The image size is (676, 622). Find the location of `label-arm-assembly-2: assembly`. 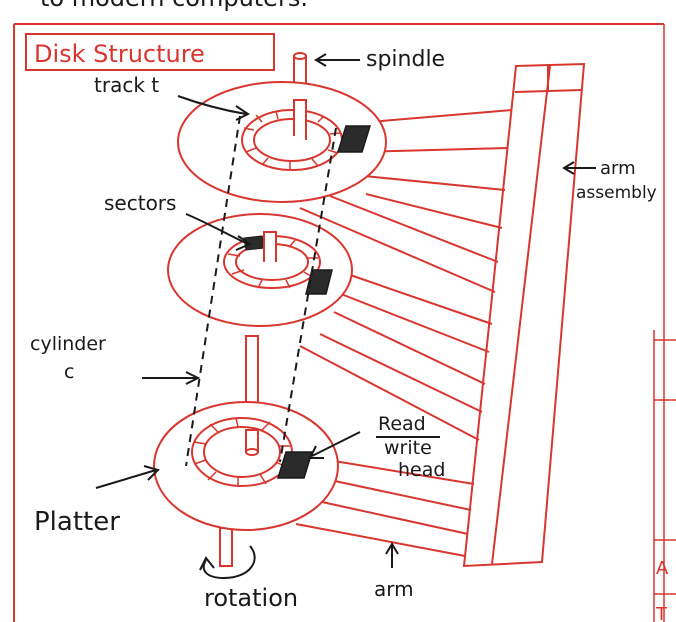

label-arm-assembly-2: assembly is located at coordinates (616, 193).